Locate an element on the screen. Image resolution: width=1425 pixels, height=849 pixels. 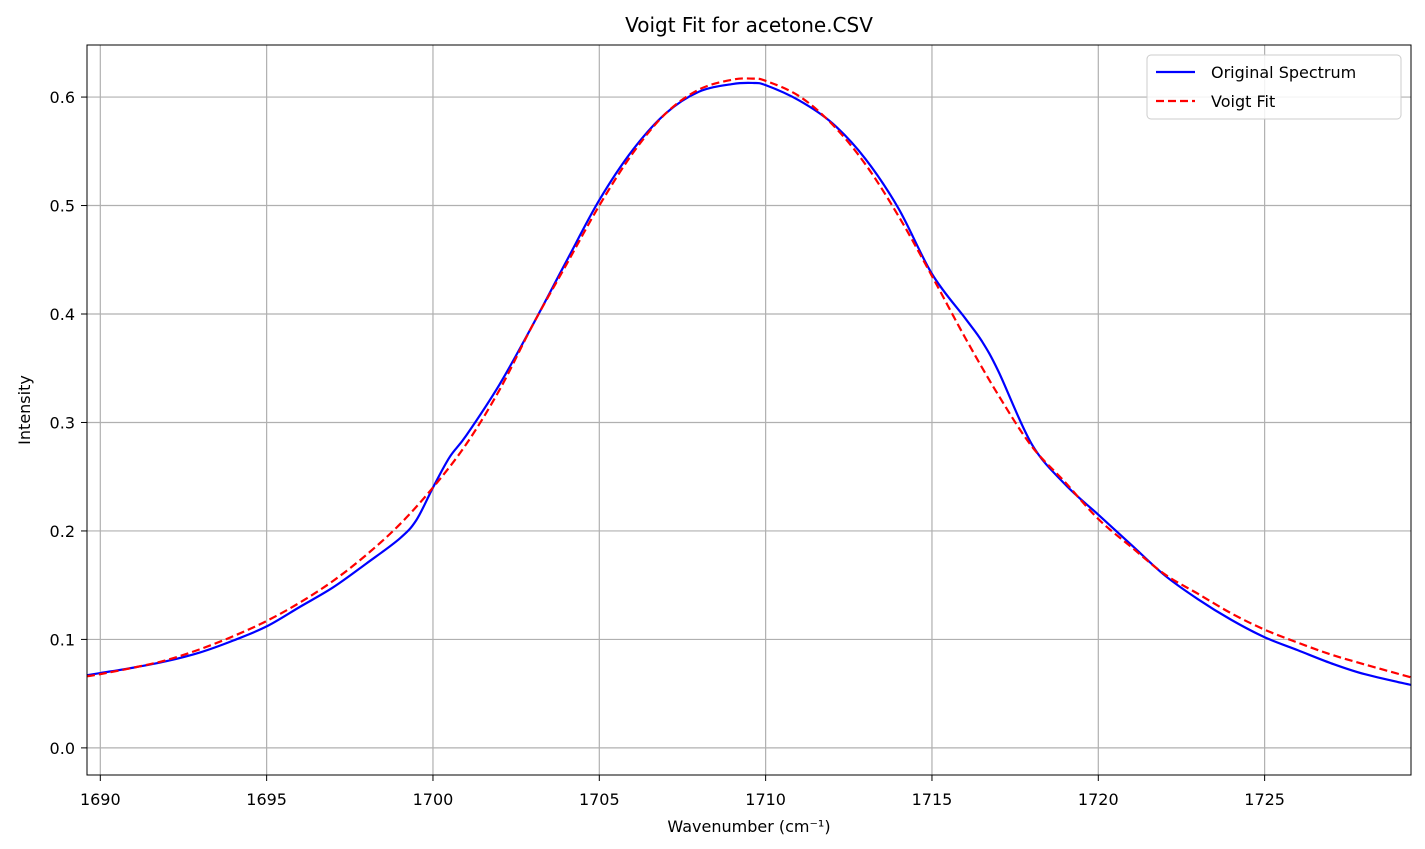
y-ticks: 0.0 0.1 0.2 0.3 0.4 0.5 0.6 is located at coordinates (68, 423).